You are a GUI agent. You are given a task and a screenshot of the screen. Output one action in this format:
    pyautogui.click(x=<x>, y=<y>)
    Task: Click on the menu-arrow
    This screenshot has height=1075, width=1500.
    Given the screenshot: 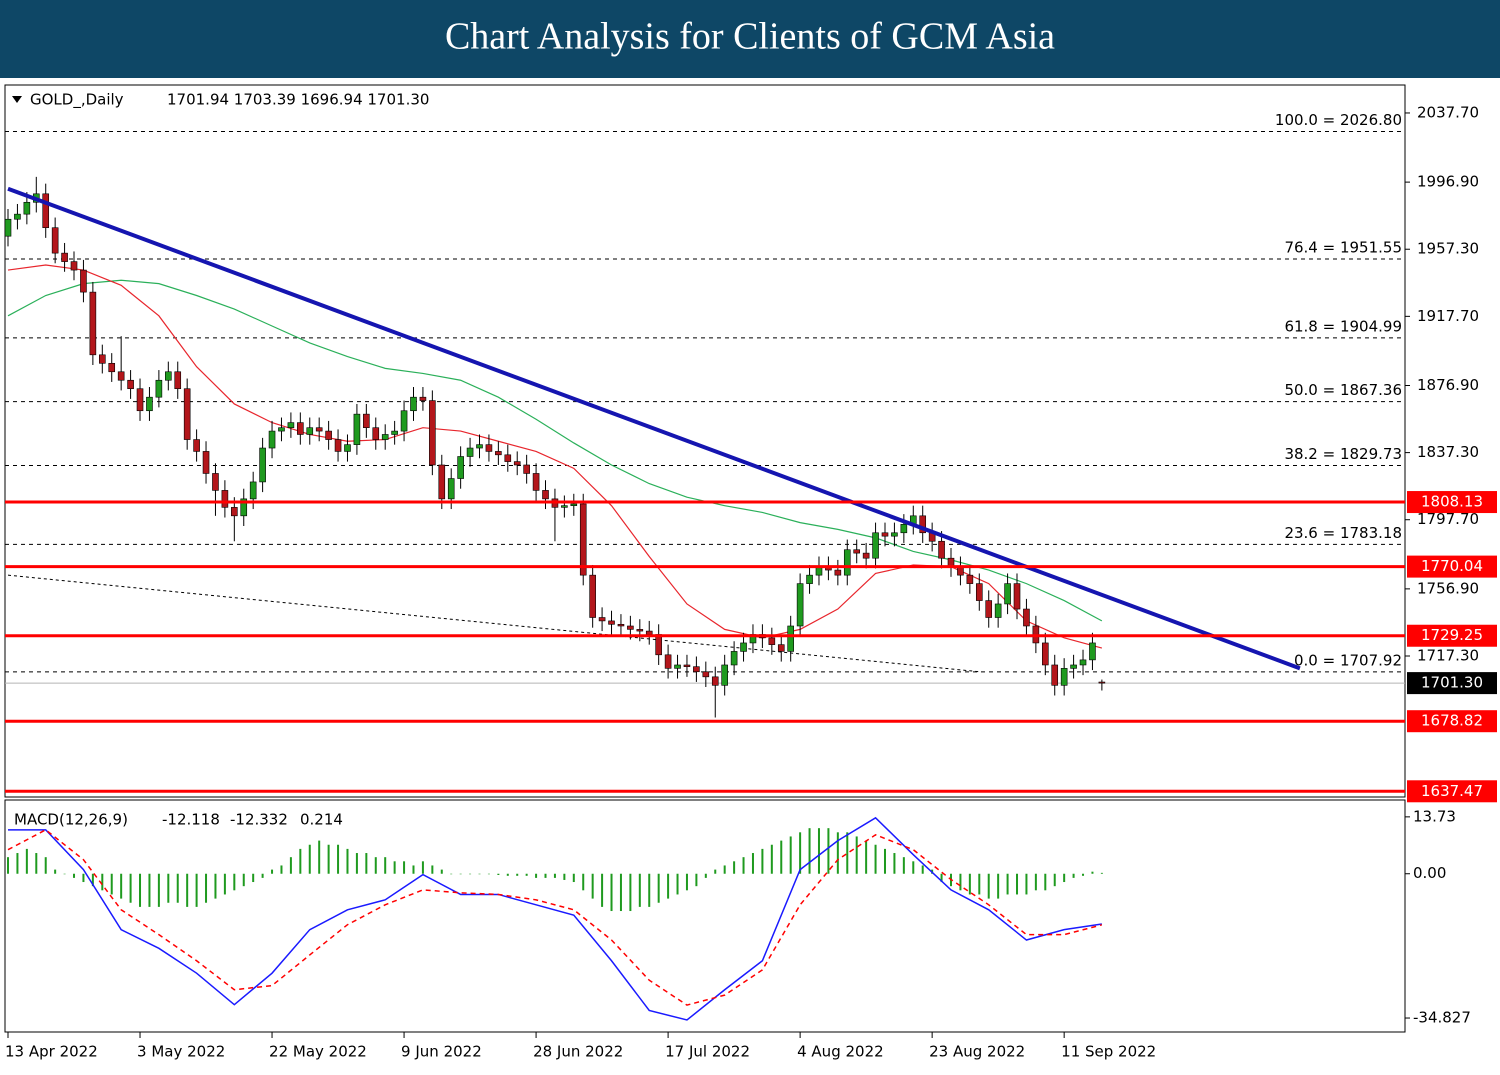 What is the action you would take?
    pyautogui.click(x=17, y=99)
    